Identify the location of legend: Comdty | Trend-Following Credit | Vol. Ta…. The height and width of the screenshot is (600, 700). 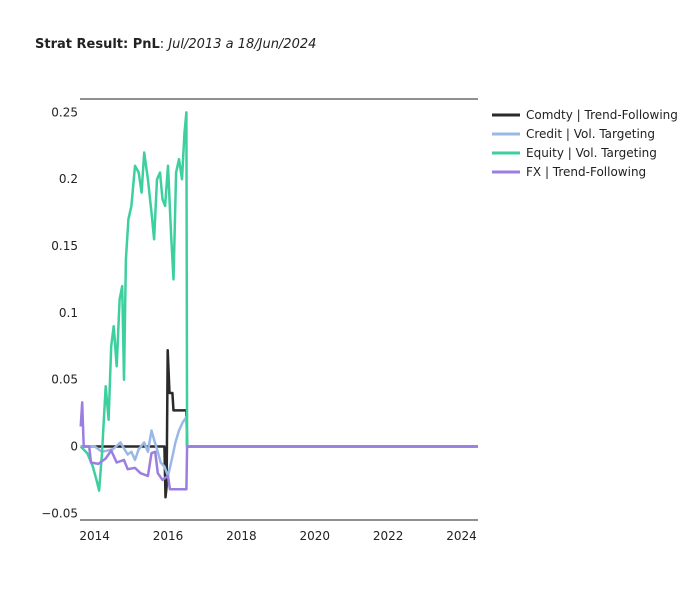
(585, 143).